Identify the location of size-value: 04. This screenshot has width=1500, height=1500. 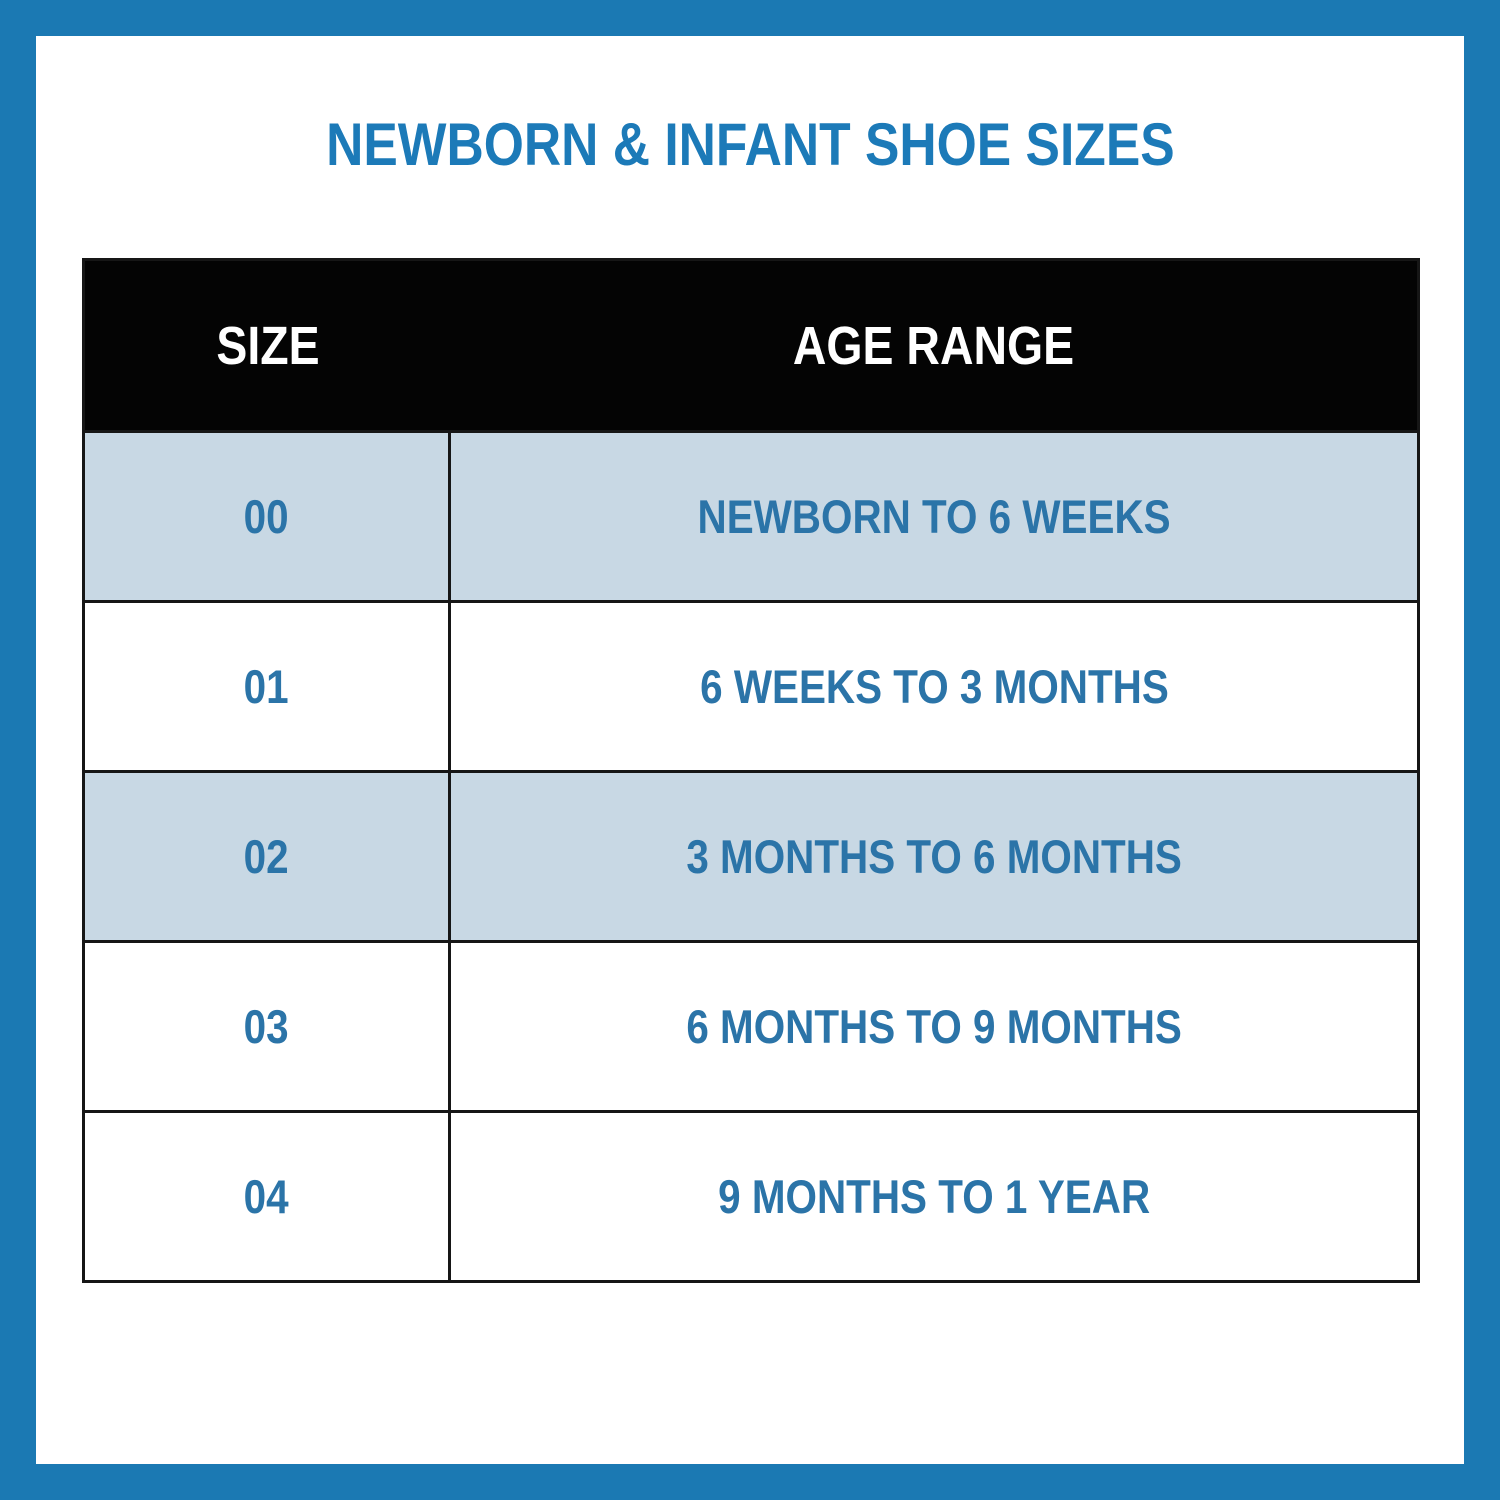
(266, 1196).